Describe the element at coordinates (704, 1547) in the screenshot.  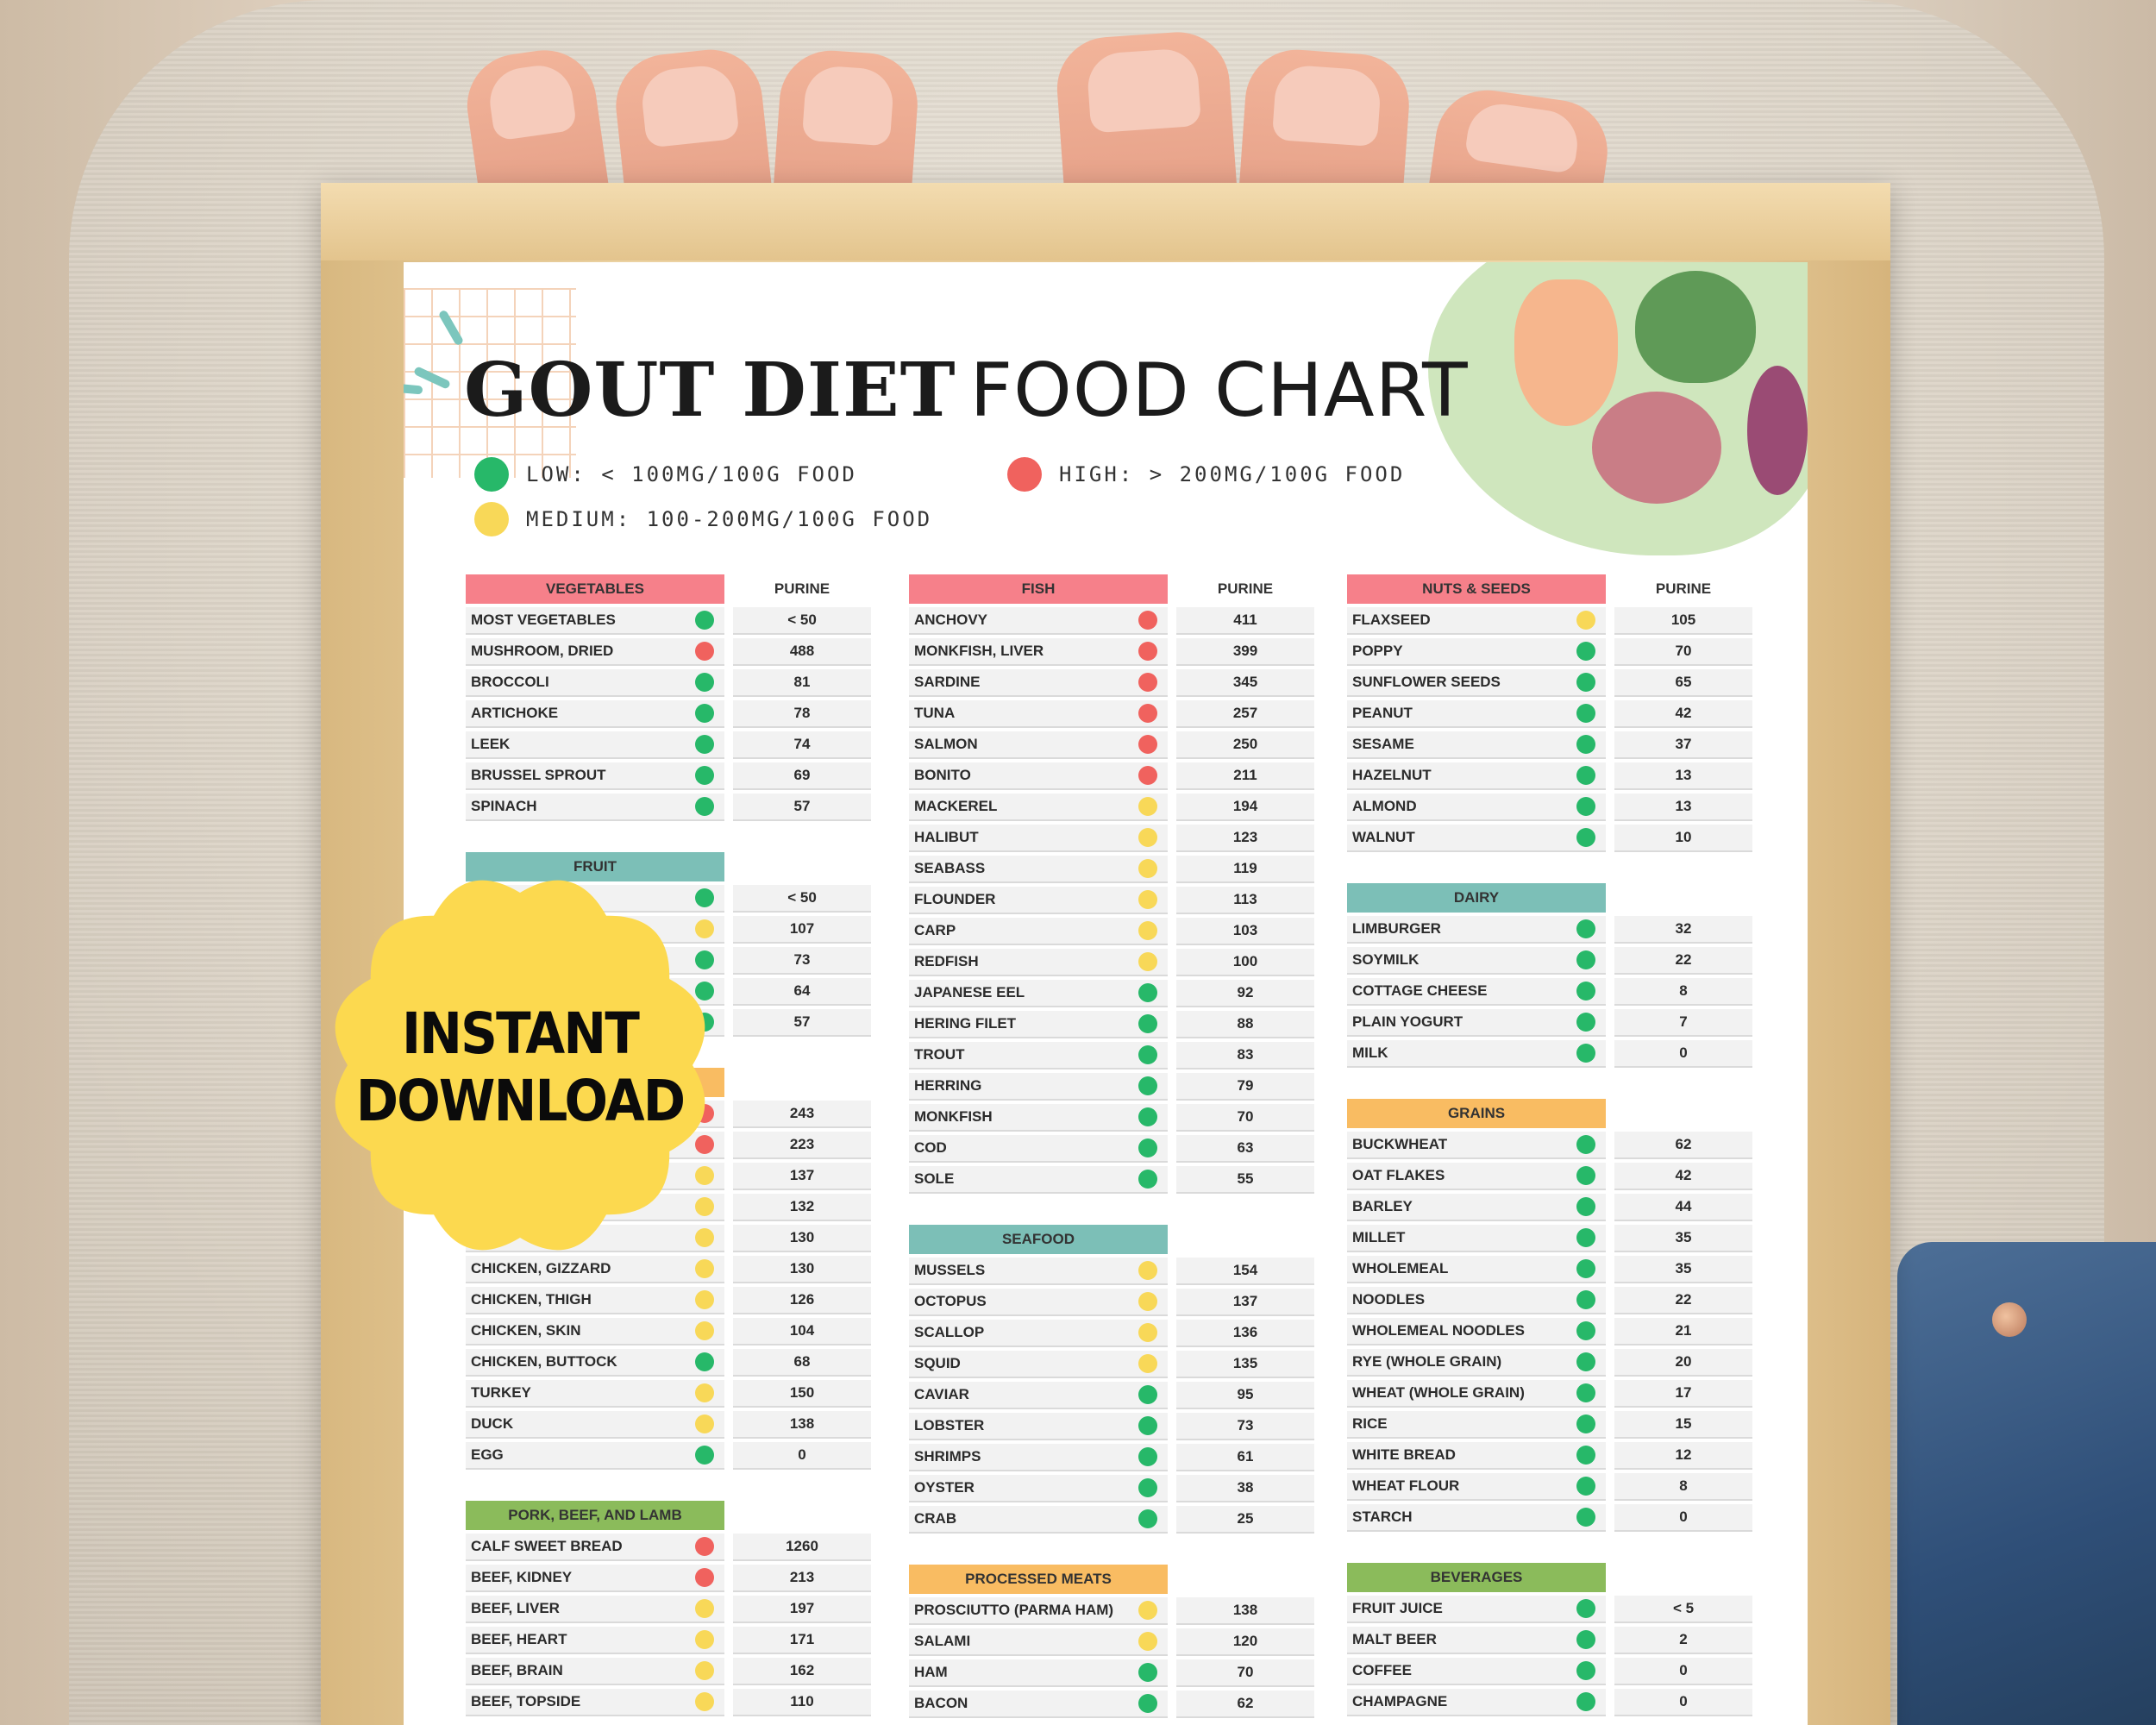
I see `high-level-dot-icon` at that location.